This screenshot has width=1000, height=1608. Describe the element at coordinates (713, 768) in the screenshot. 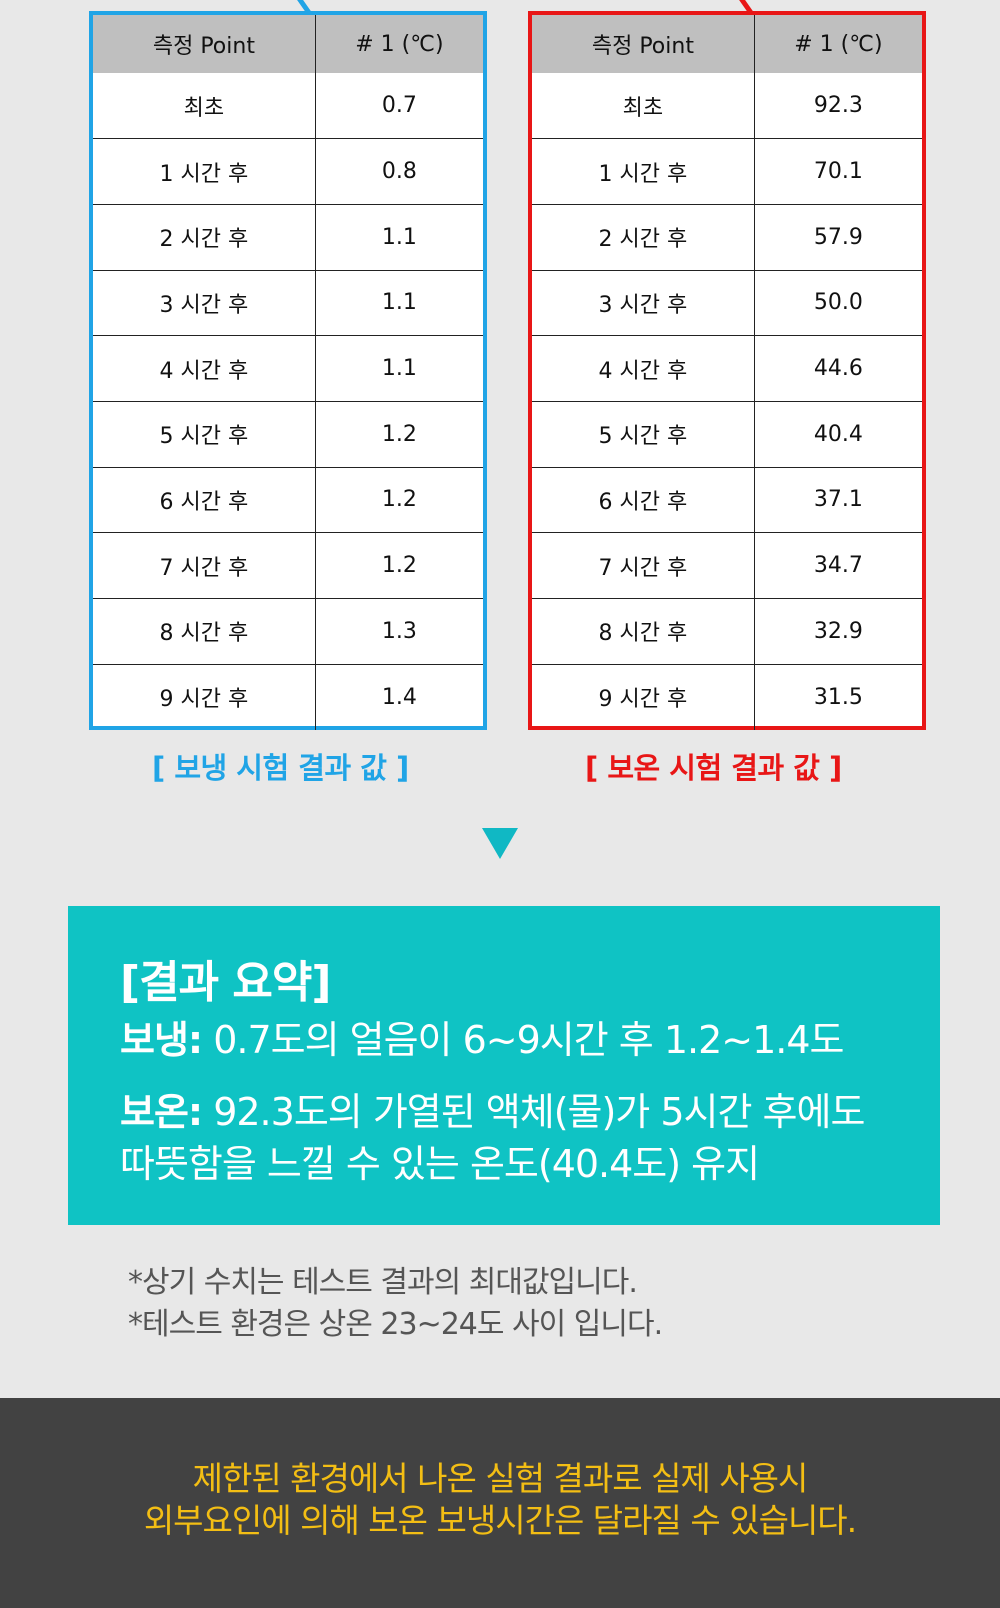

I see `hot-table-caption: [ 보온 시험 결과 값 ]` at that location.